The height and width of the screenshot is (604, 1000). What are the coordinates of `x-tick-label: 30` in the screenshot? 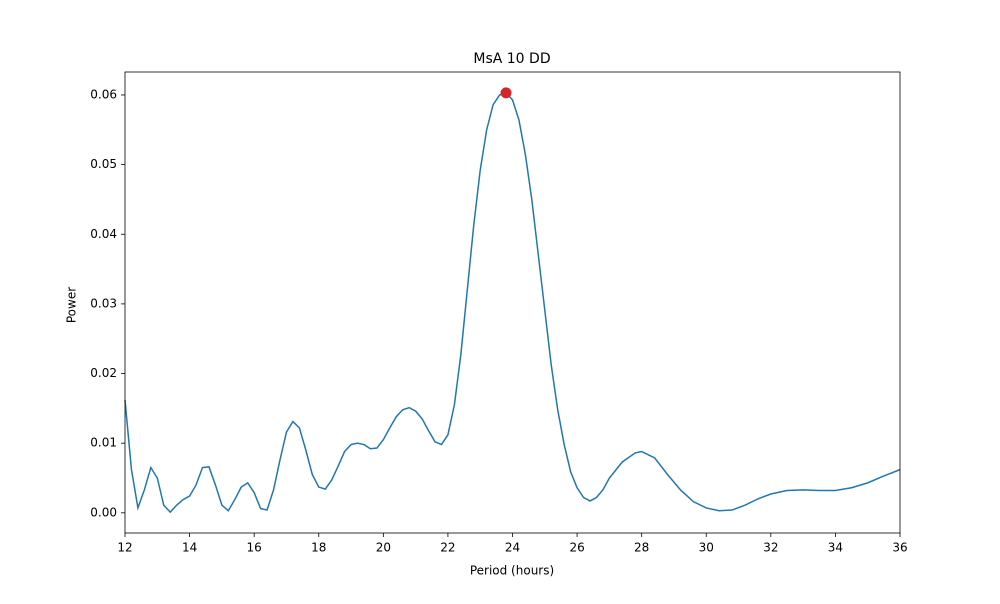 It's located at (706, 548).